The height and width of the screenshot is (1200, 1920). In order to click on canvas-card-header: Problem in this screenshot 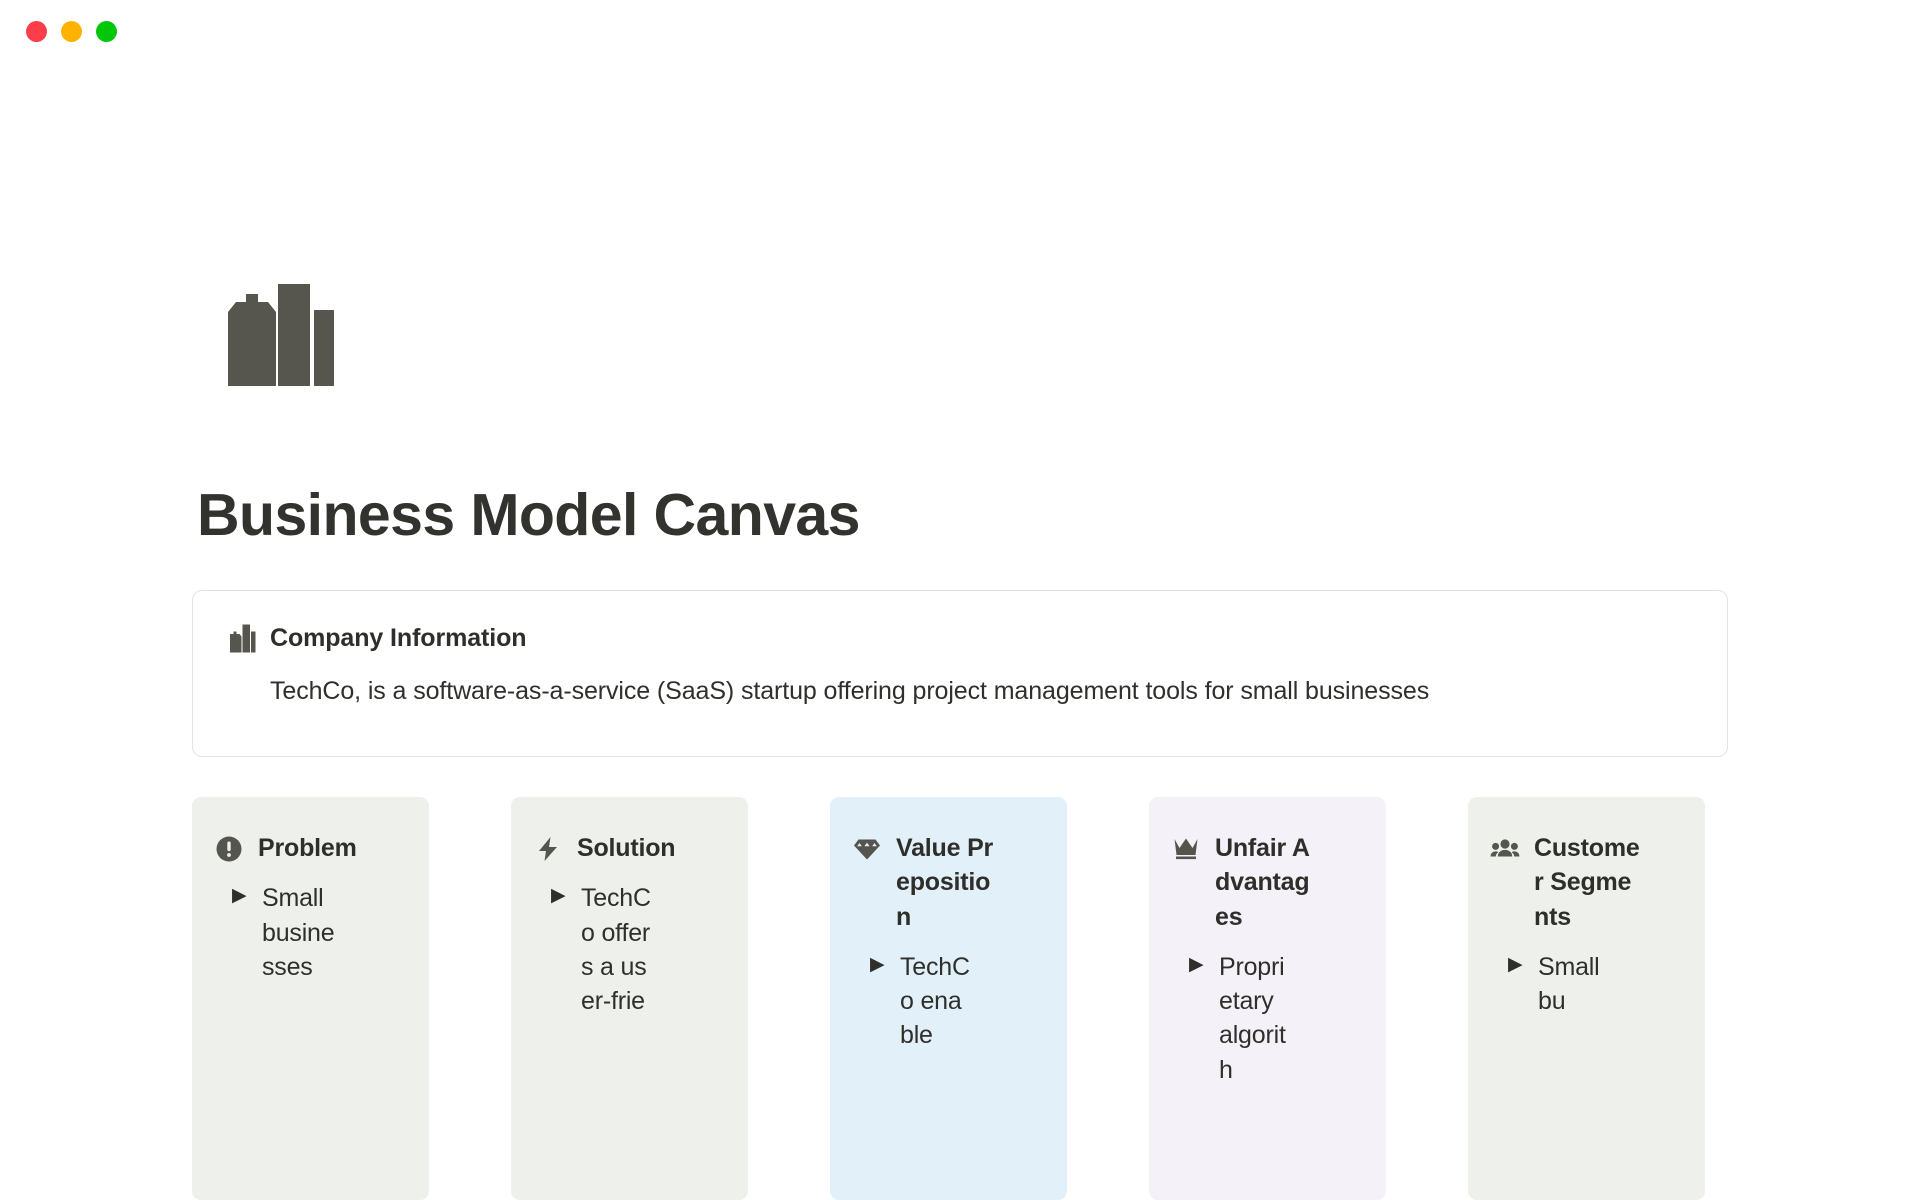, I will do `click(308, 848)`.